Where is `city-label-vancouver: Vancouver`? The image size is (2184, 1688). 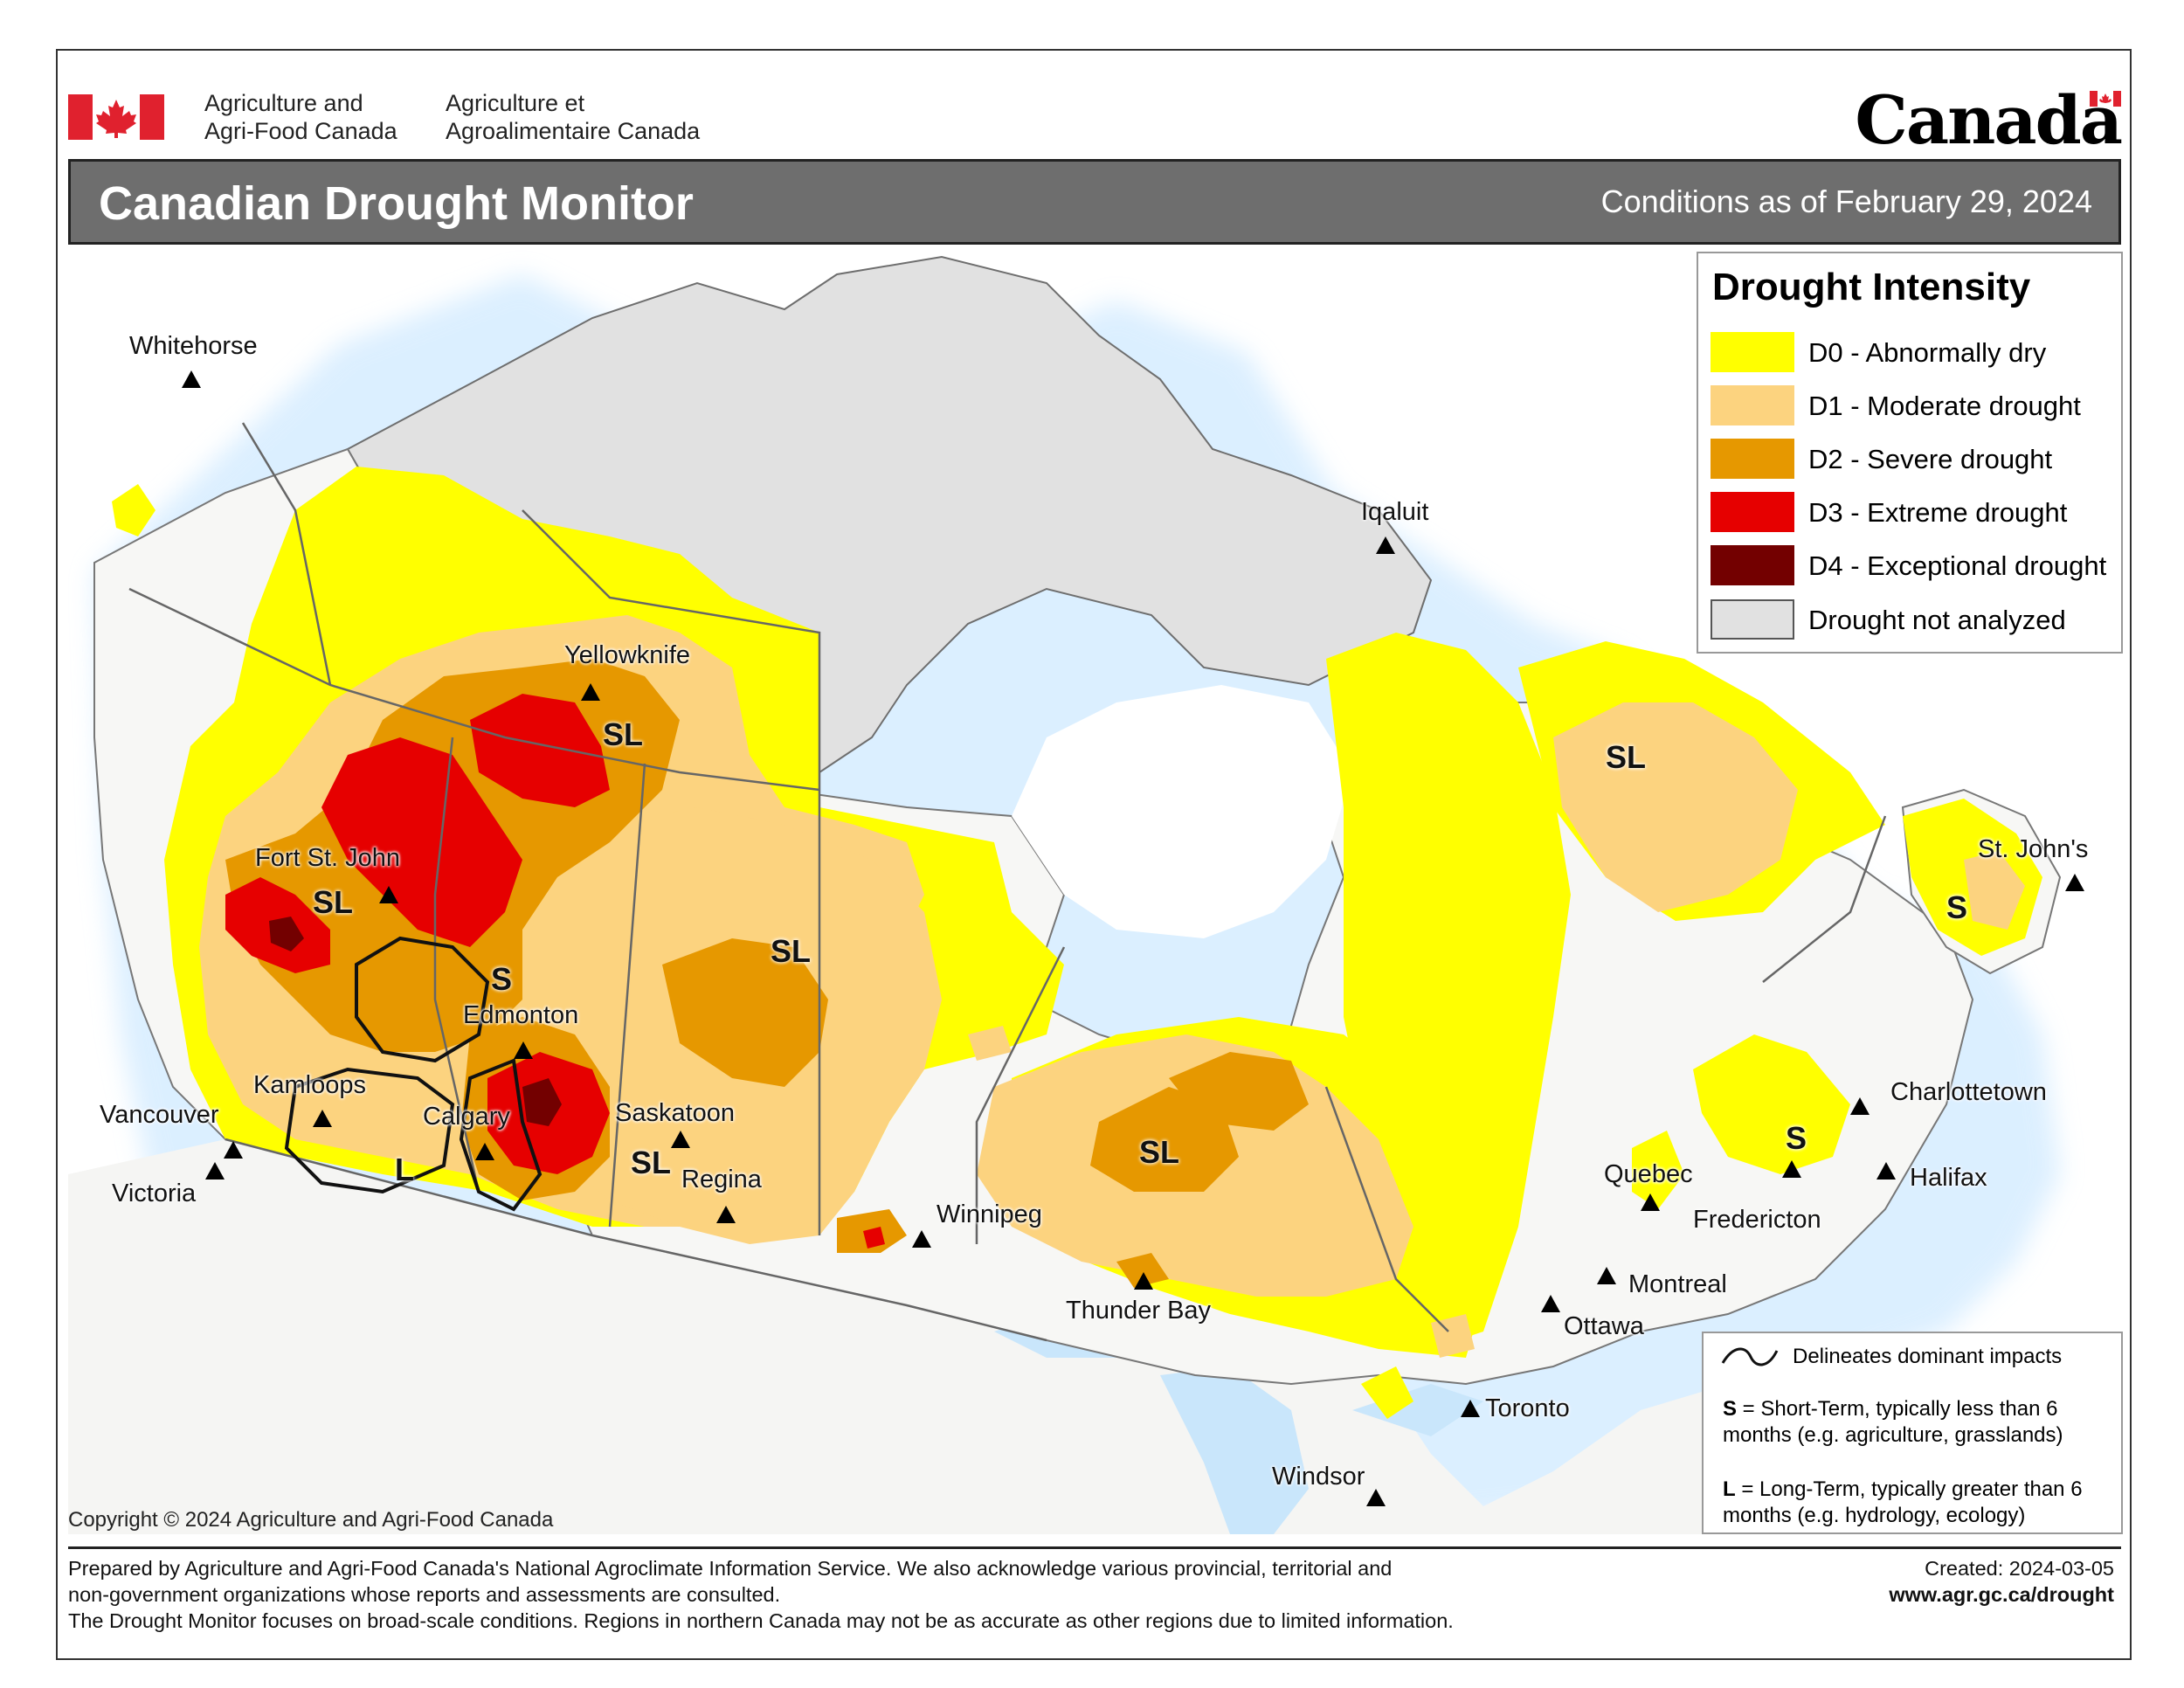
city-label-vancouver: Vancouver is located at coordinates (159, 1115).